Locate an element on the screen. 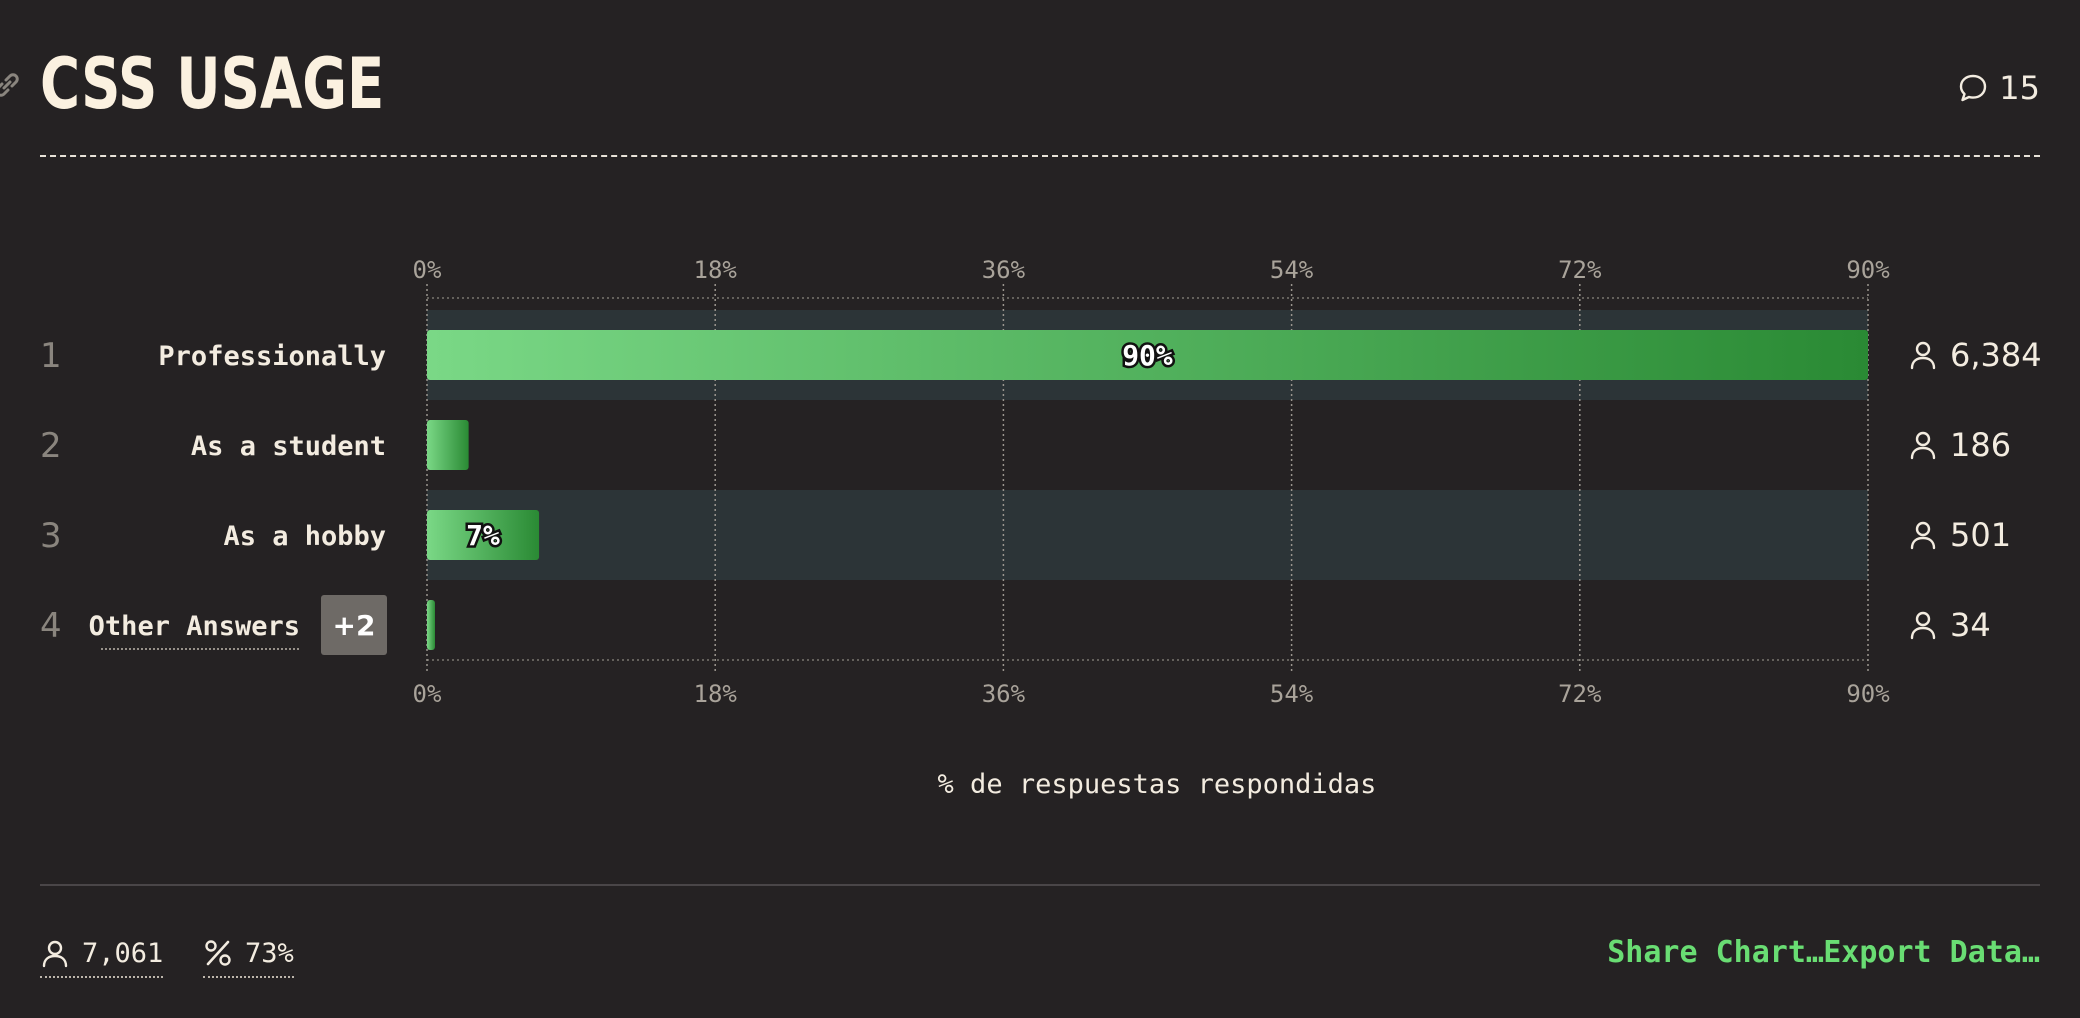 The height and width of the screenshot is (1018, 2080). rank-number: 3 is located at coordinates (51, 536).